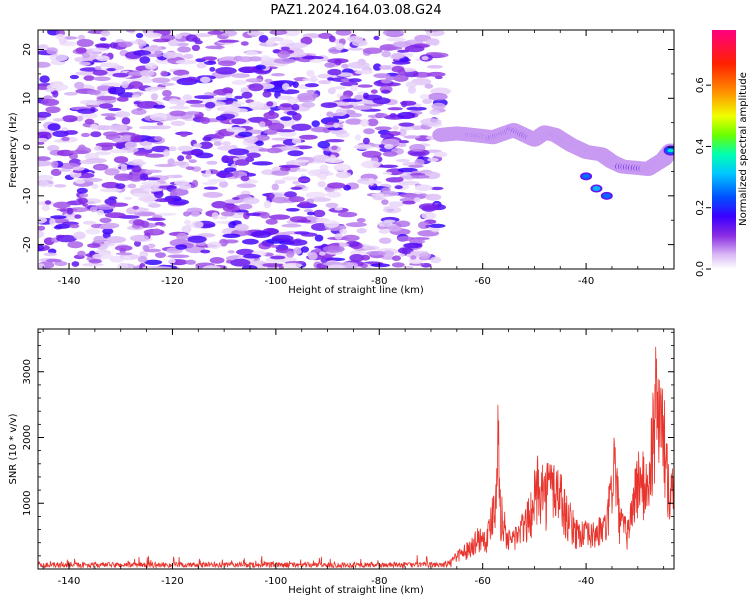  I want to click on colorbar-gradient, so click(724, 149).